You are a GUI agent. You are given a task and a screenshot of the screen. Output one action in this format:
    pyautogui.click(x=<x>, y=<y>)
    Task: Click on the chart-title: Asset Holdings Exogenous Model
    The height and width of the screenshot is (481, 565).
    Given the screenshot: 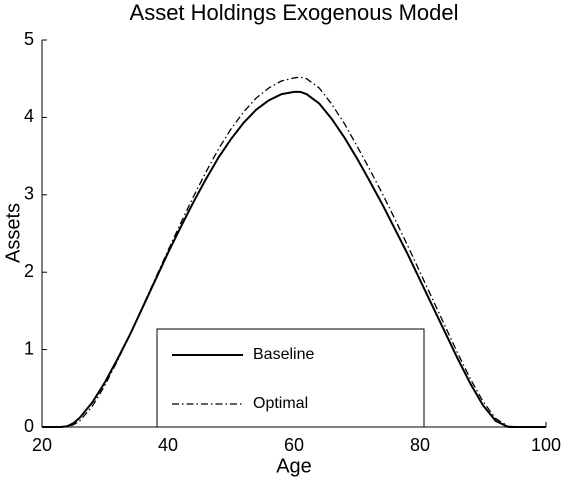 What is the action you would take?
    pyautogui.click(x=294, y=12)
    